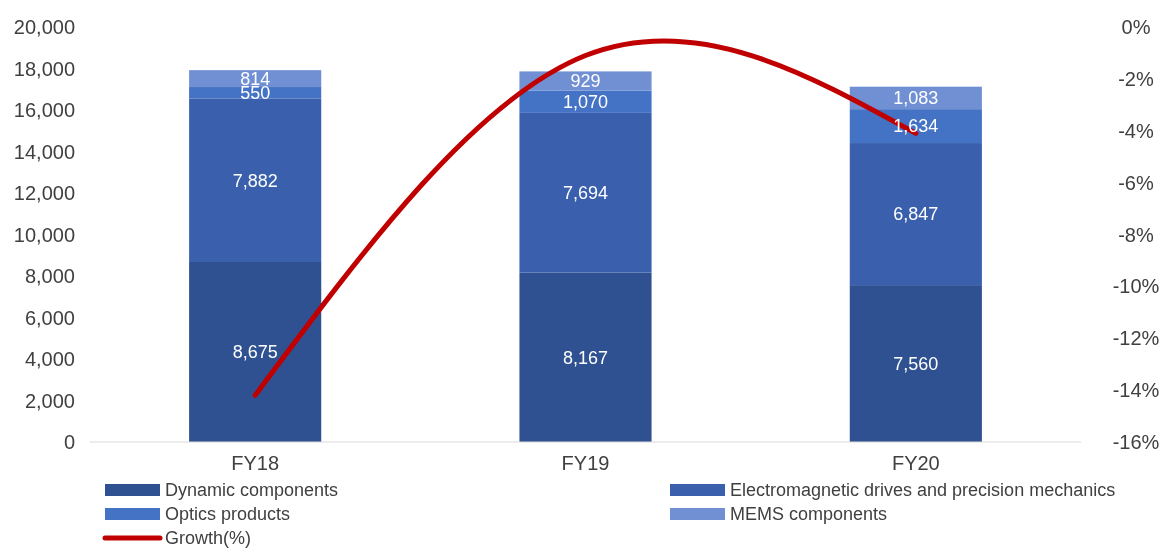  Describe the element at coordinates (1136, 234) in the screenshot. I see `y2-tick-label: -8%` at that location.